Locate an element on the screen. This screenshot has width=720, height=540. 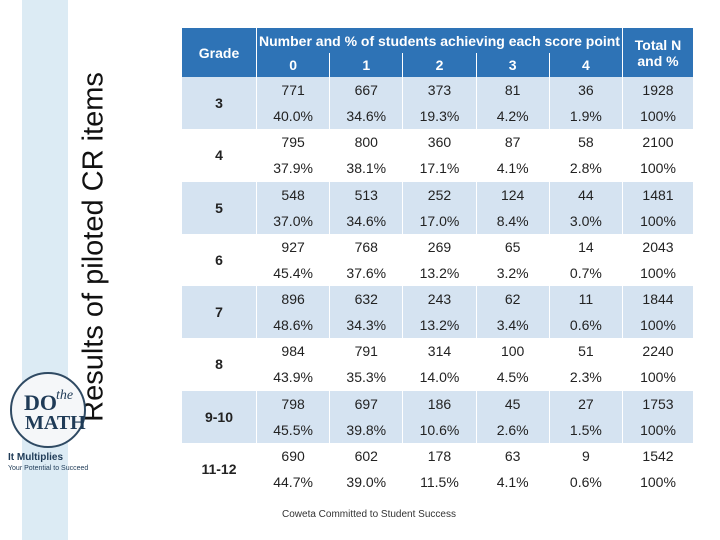
count-cell: 269 is located at coordinates (439, 246).